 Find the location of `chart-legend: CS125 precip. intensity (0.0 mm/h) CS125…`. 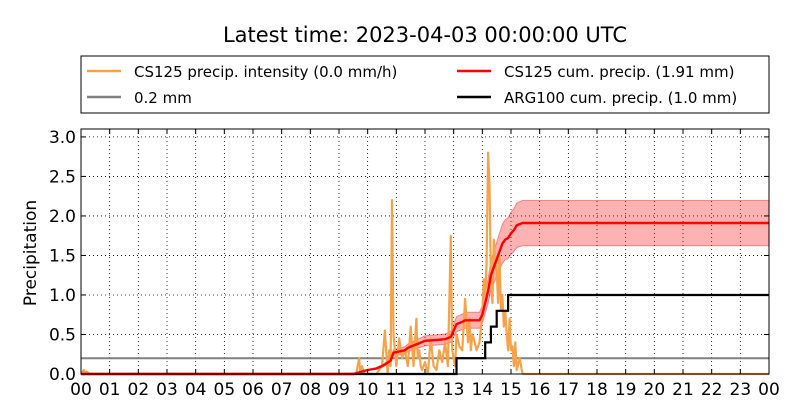

chart-legend: CS125 precip. intensity (0.0 mm/h) CS125… is located at coordinates (425, 84).